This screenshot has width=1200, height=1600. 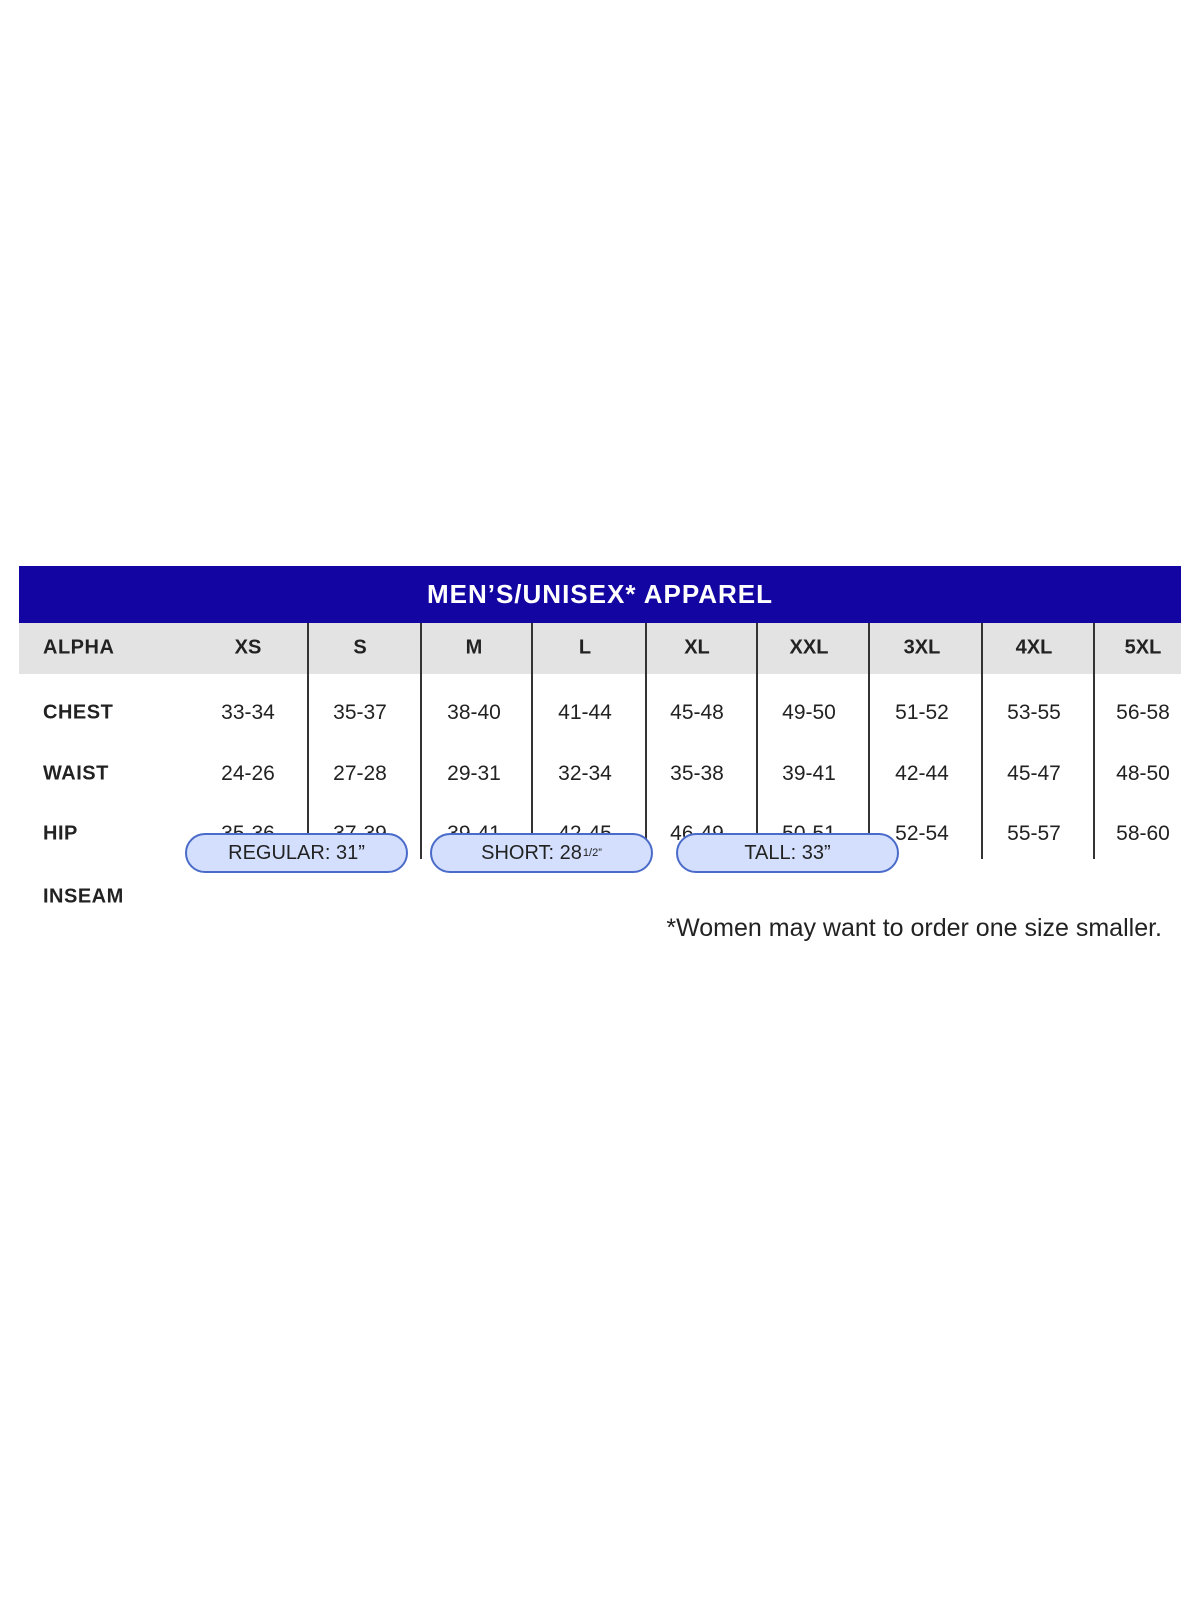 I want to click on table-cell: 48-50, so click(x=1143, y=773).